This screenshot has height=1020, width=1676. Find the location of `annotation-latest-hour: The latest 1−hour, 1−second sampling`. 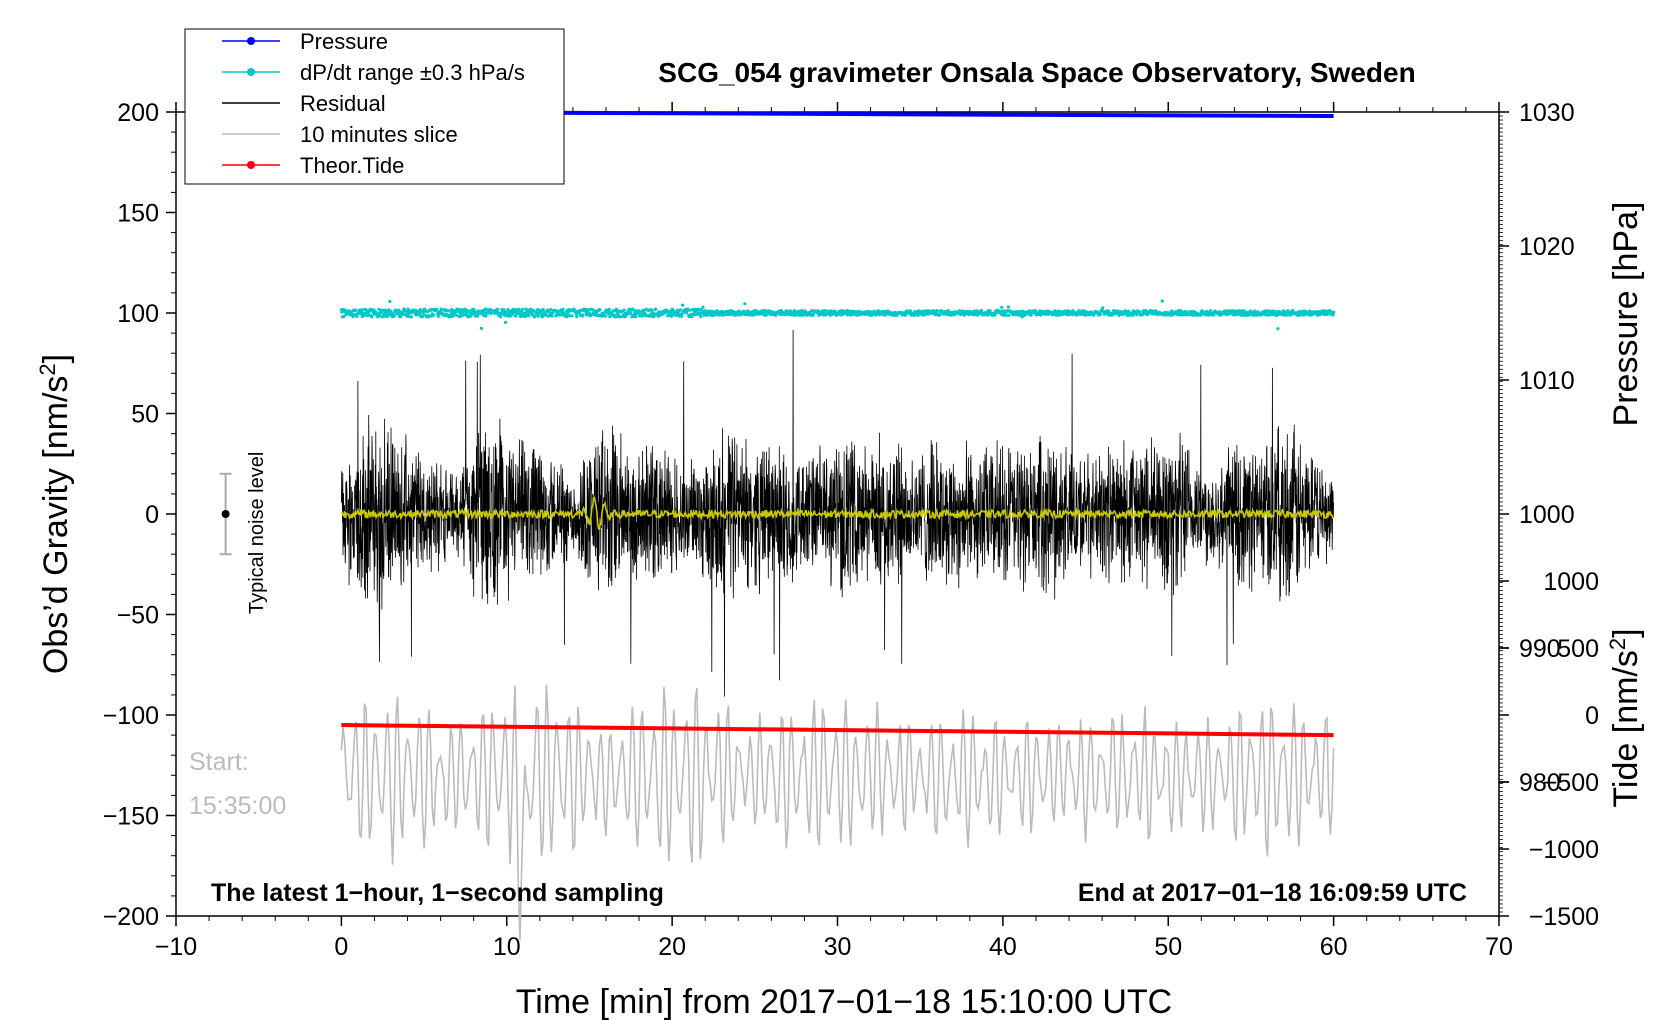

annotation-latest-hour: The latest 1−hour, 1−second sampling is located at coordinates (437, 893).